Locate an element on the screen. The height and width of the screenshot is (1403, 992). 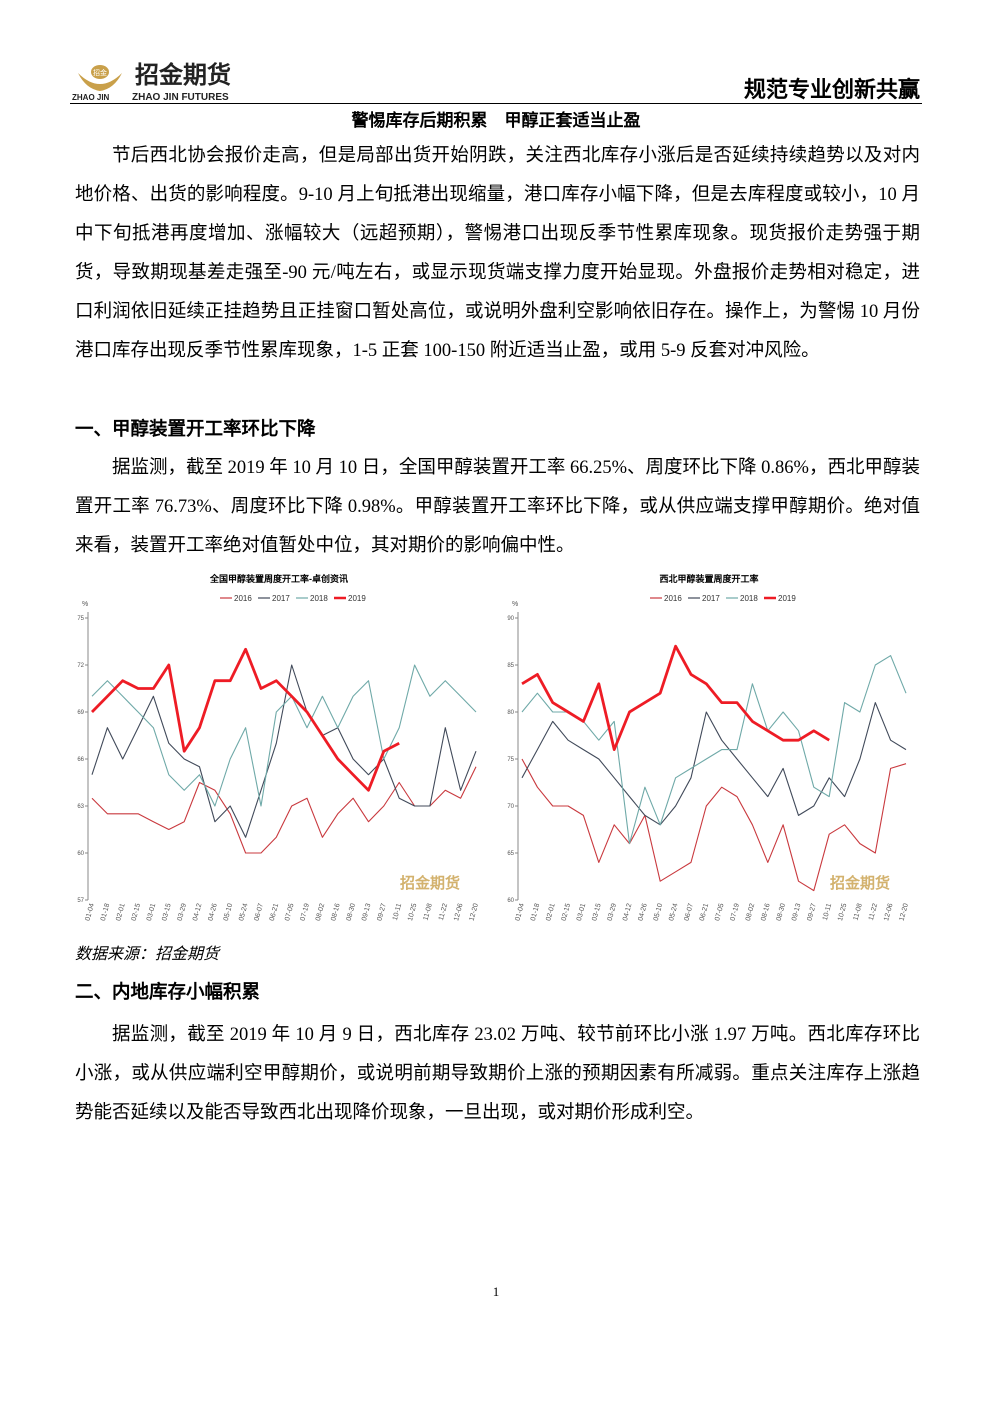
logo-badge: 招金 is located at coordinates (100, 72).